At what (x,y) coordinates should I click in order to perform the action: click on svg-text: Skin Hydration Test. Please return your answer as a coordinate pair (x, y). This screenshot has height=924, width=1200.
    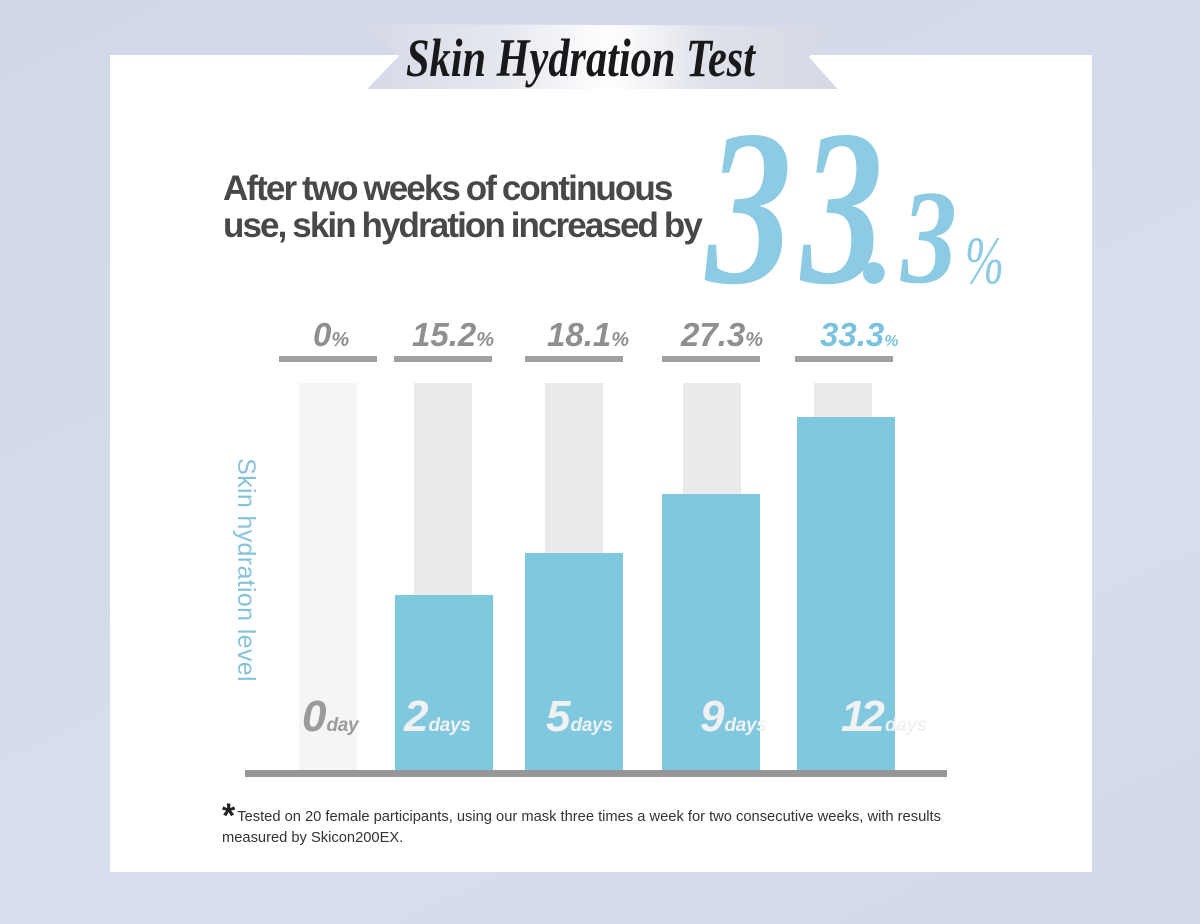
    Looking at the image, I should click on (581, 58).